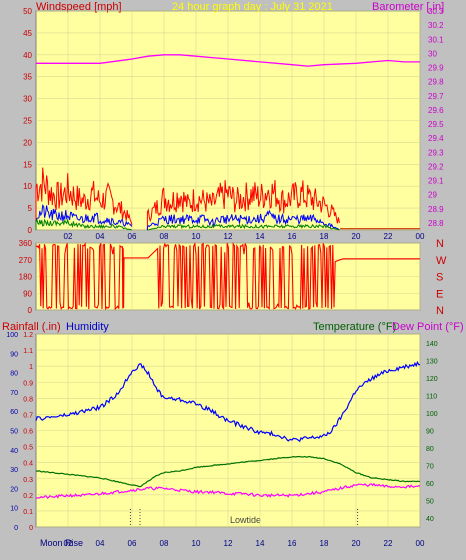  What do you see at coordinates (408, 7) in the screenshot?
I see `barometer-label: Barometer [.in]` at bounding box center [408, 7].